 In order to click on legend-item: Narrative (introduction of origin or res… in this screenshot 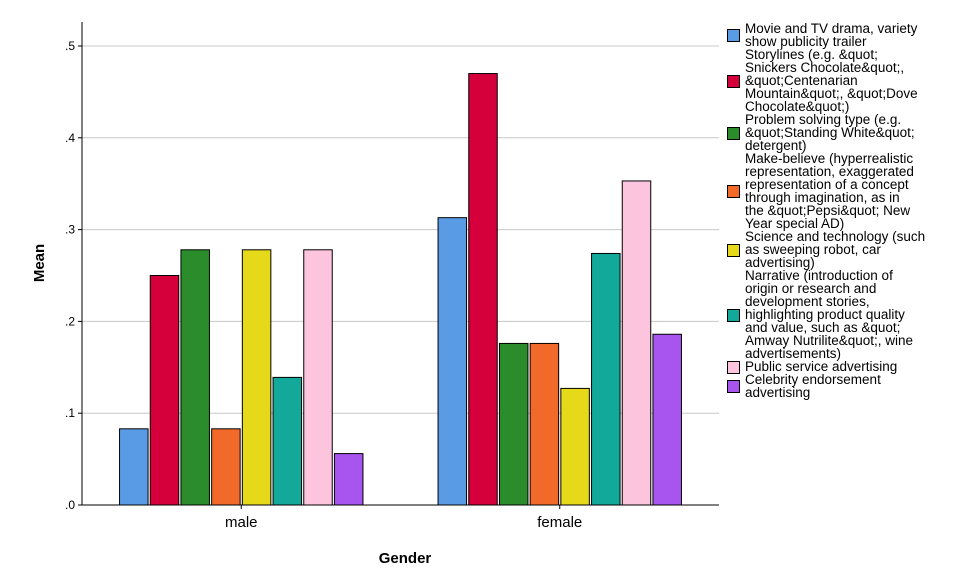, I will do `click(845, 314)`.